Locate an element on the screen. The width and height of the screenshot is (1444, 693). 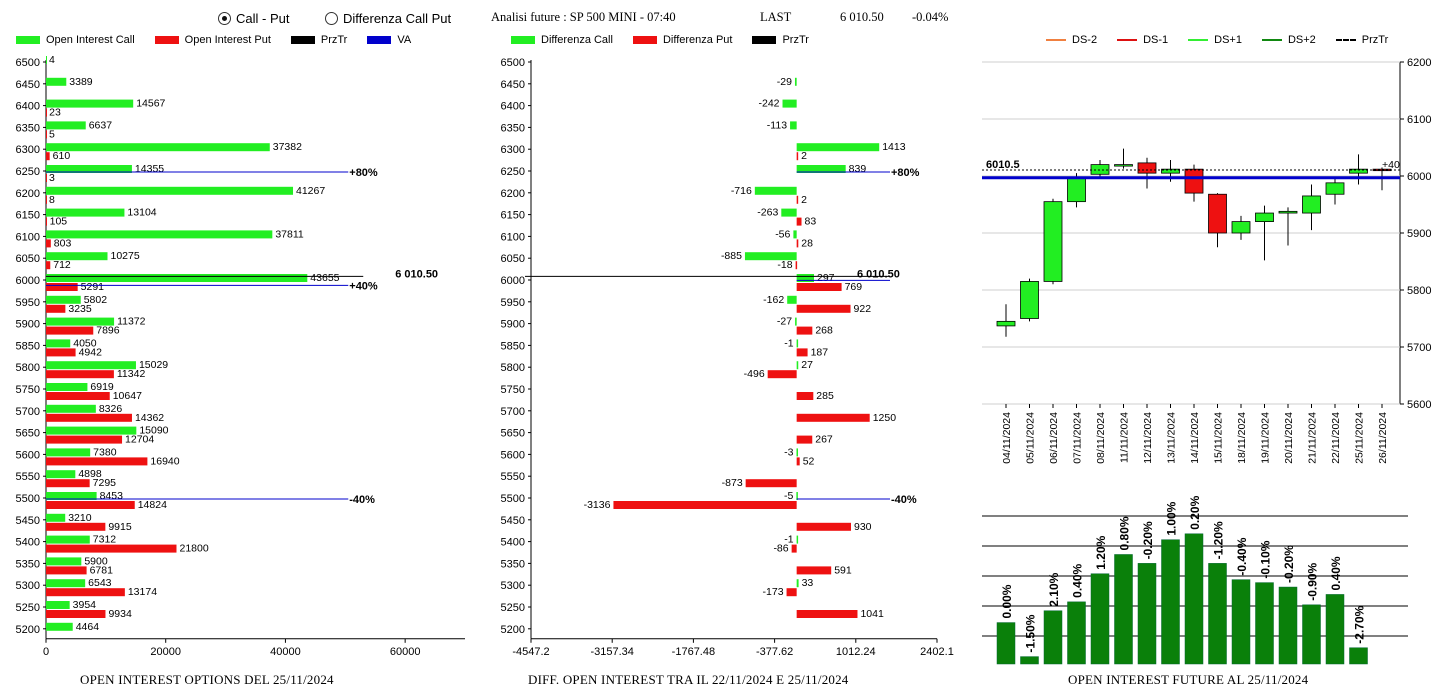
put-value-label: 7896 is located at coordinates (108, 331).